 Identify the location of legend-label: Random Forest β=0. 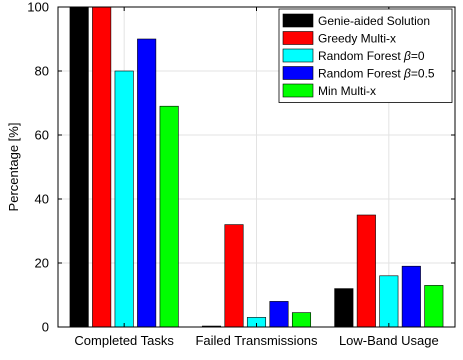
(371, 56).